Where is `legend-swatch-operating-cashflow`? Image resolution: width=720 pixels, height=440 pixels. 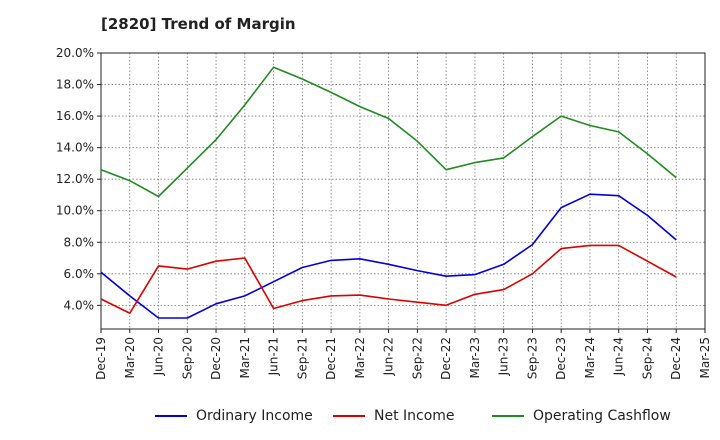 legend-swatch-operating-cashflow is located at coordinates (508, 416).